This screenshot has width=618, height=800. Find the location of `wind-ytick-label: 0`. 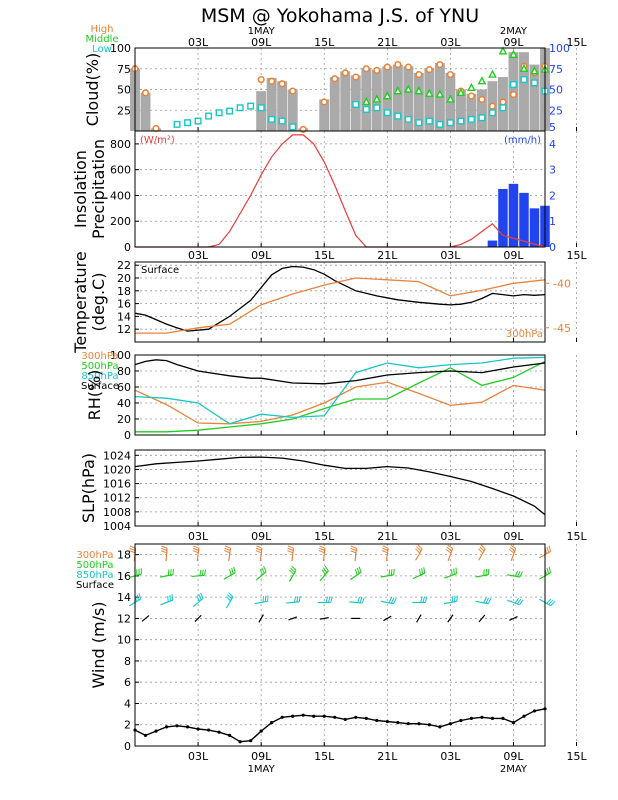

wind-ytick-label: 0 is located at coordinates (127, 746).